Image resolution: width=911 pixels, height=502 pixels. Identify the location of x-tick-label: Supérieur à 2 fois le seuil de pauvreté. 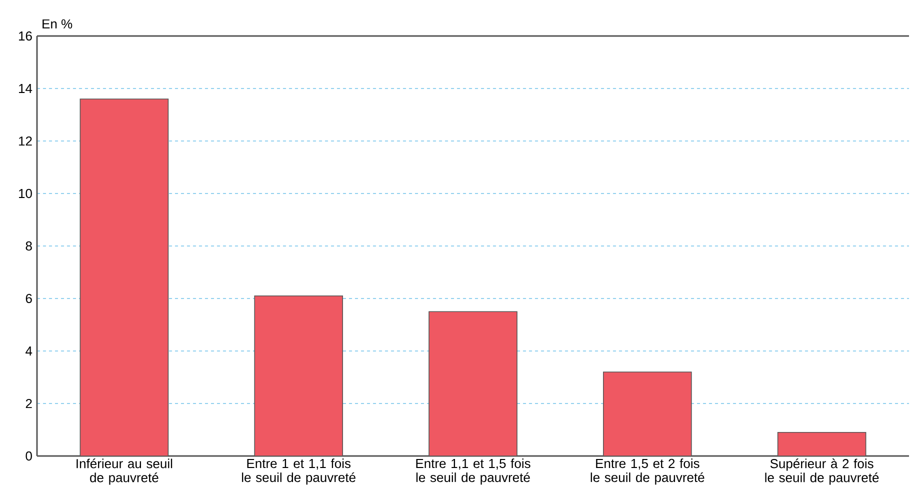
(822, 471).